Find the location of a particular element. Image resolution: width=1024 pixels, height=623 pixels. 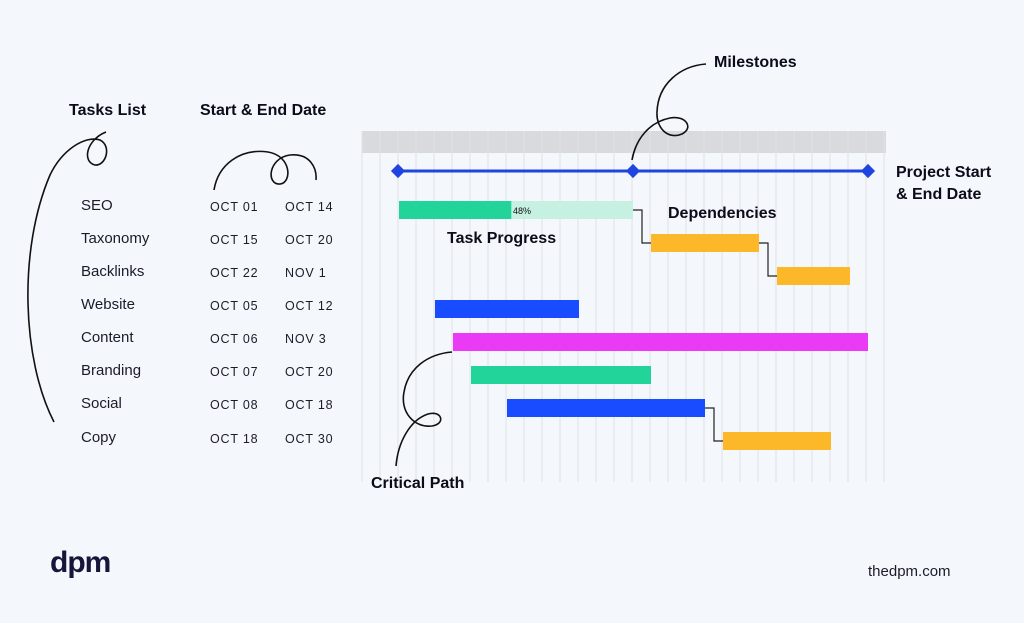

branding-bar is located at coordinates (561, 375).